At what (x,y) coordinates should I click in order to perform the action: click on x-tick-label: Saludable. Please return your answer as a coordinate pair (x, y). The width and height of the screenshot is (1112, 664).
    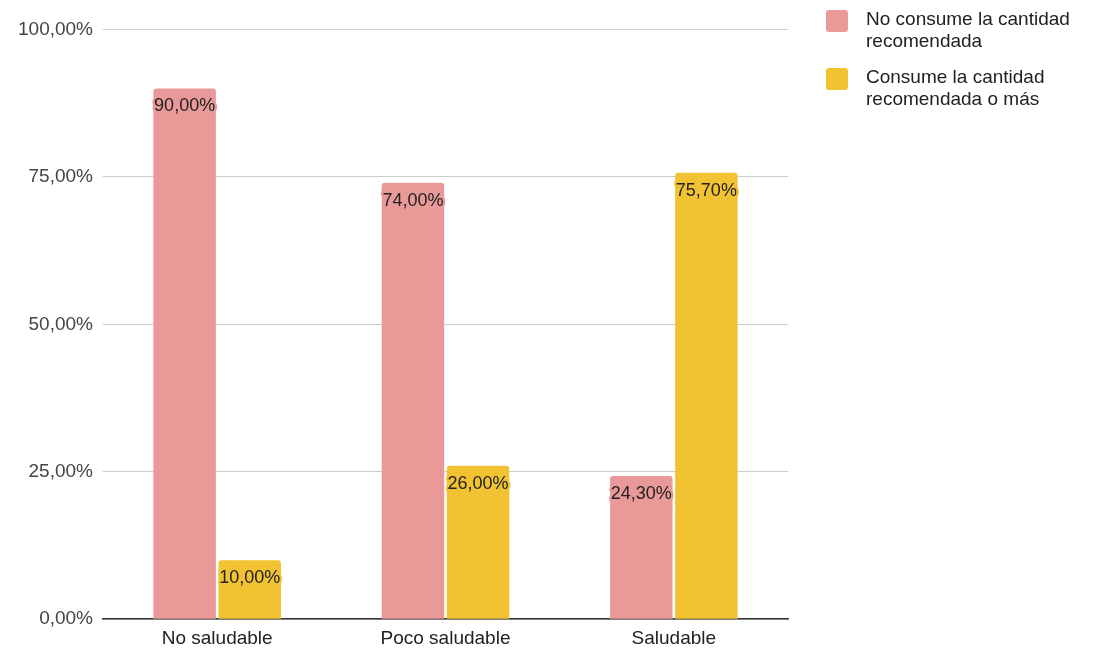
    Looking at the image, I should click on (674, 637).